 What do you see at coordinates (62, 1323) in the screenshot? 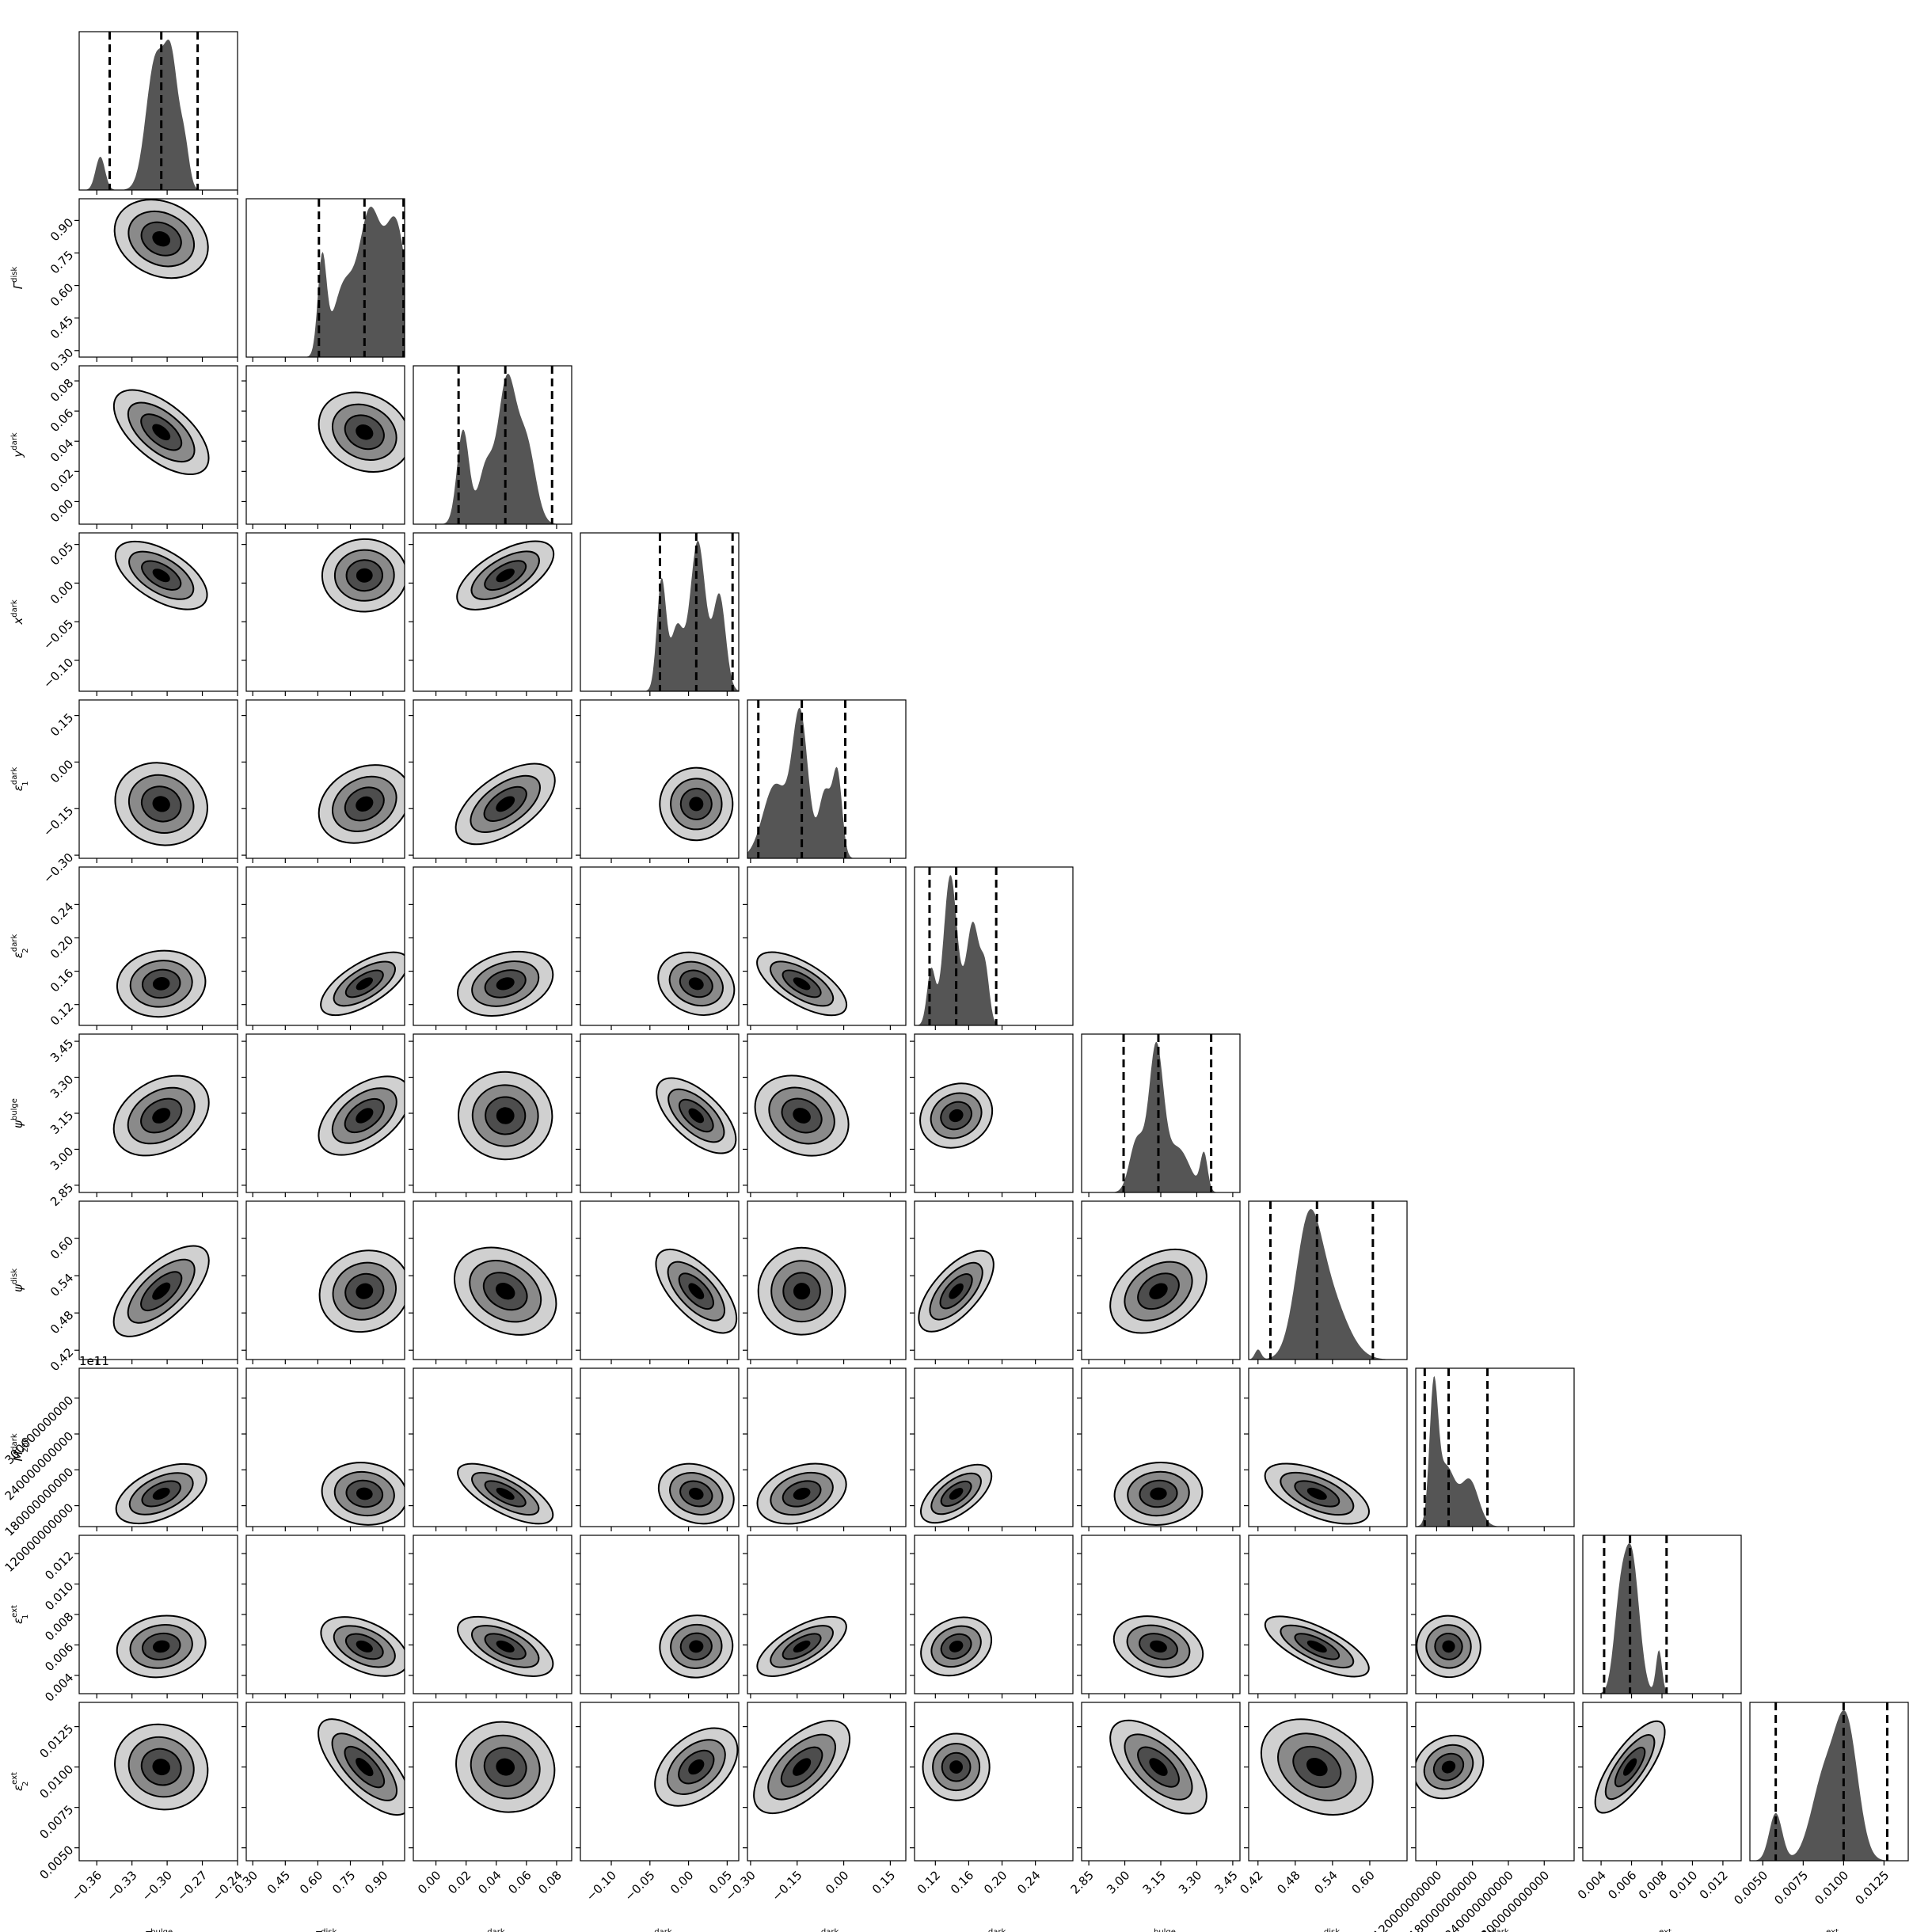
I see `y-tick-label: 0.48` at bounding box center [62, 1323].